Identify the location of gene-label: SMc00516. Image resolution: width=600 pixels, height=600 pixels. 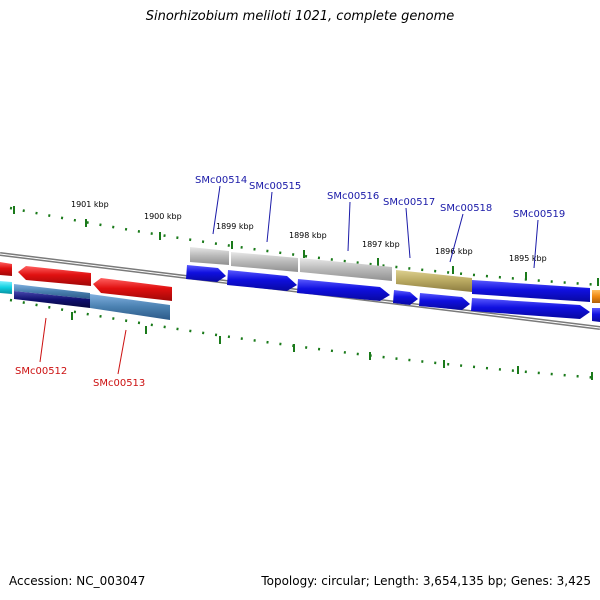
(353, 196).